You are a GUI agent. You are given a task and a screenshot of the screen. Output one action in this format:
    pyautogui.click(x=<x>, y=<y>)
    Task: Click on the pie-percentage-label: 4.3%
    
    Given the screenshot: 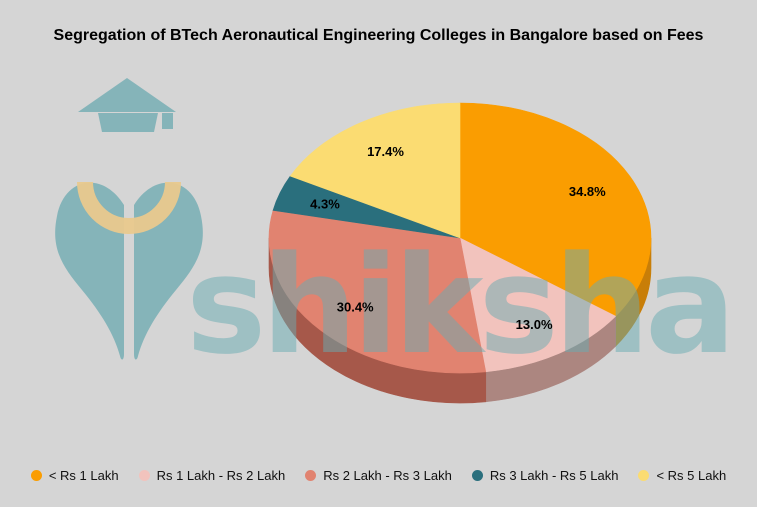 What is the action you would take?
    pyautogui.click(x=325, y=204)
    